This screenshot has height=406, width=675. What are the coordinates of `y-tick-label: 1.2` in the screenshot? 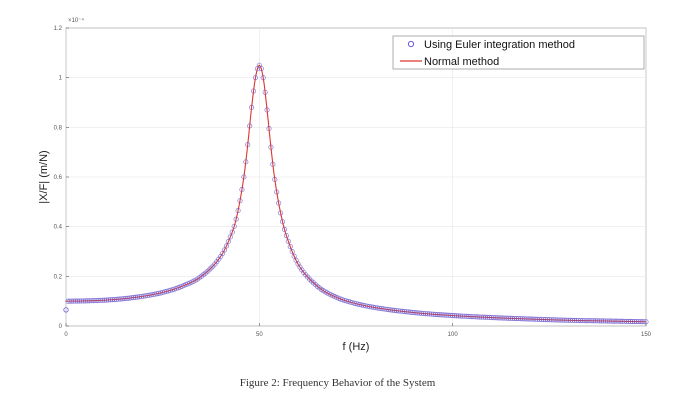 It's located at (58, 29).